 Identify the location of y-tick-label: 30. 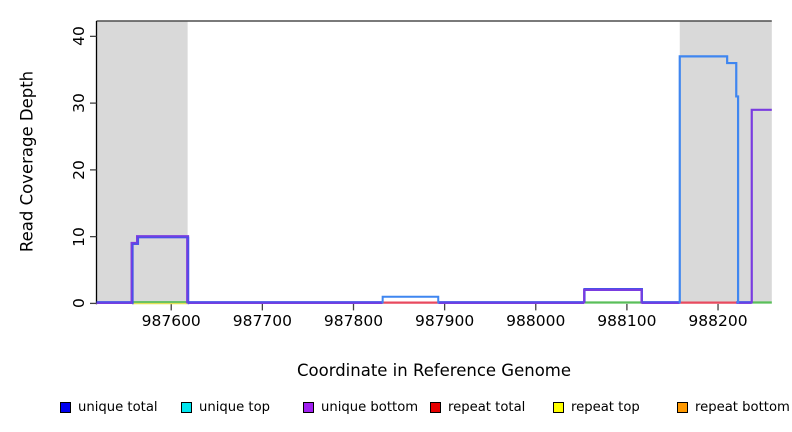
(79, 103).